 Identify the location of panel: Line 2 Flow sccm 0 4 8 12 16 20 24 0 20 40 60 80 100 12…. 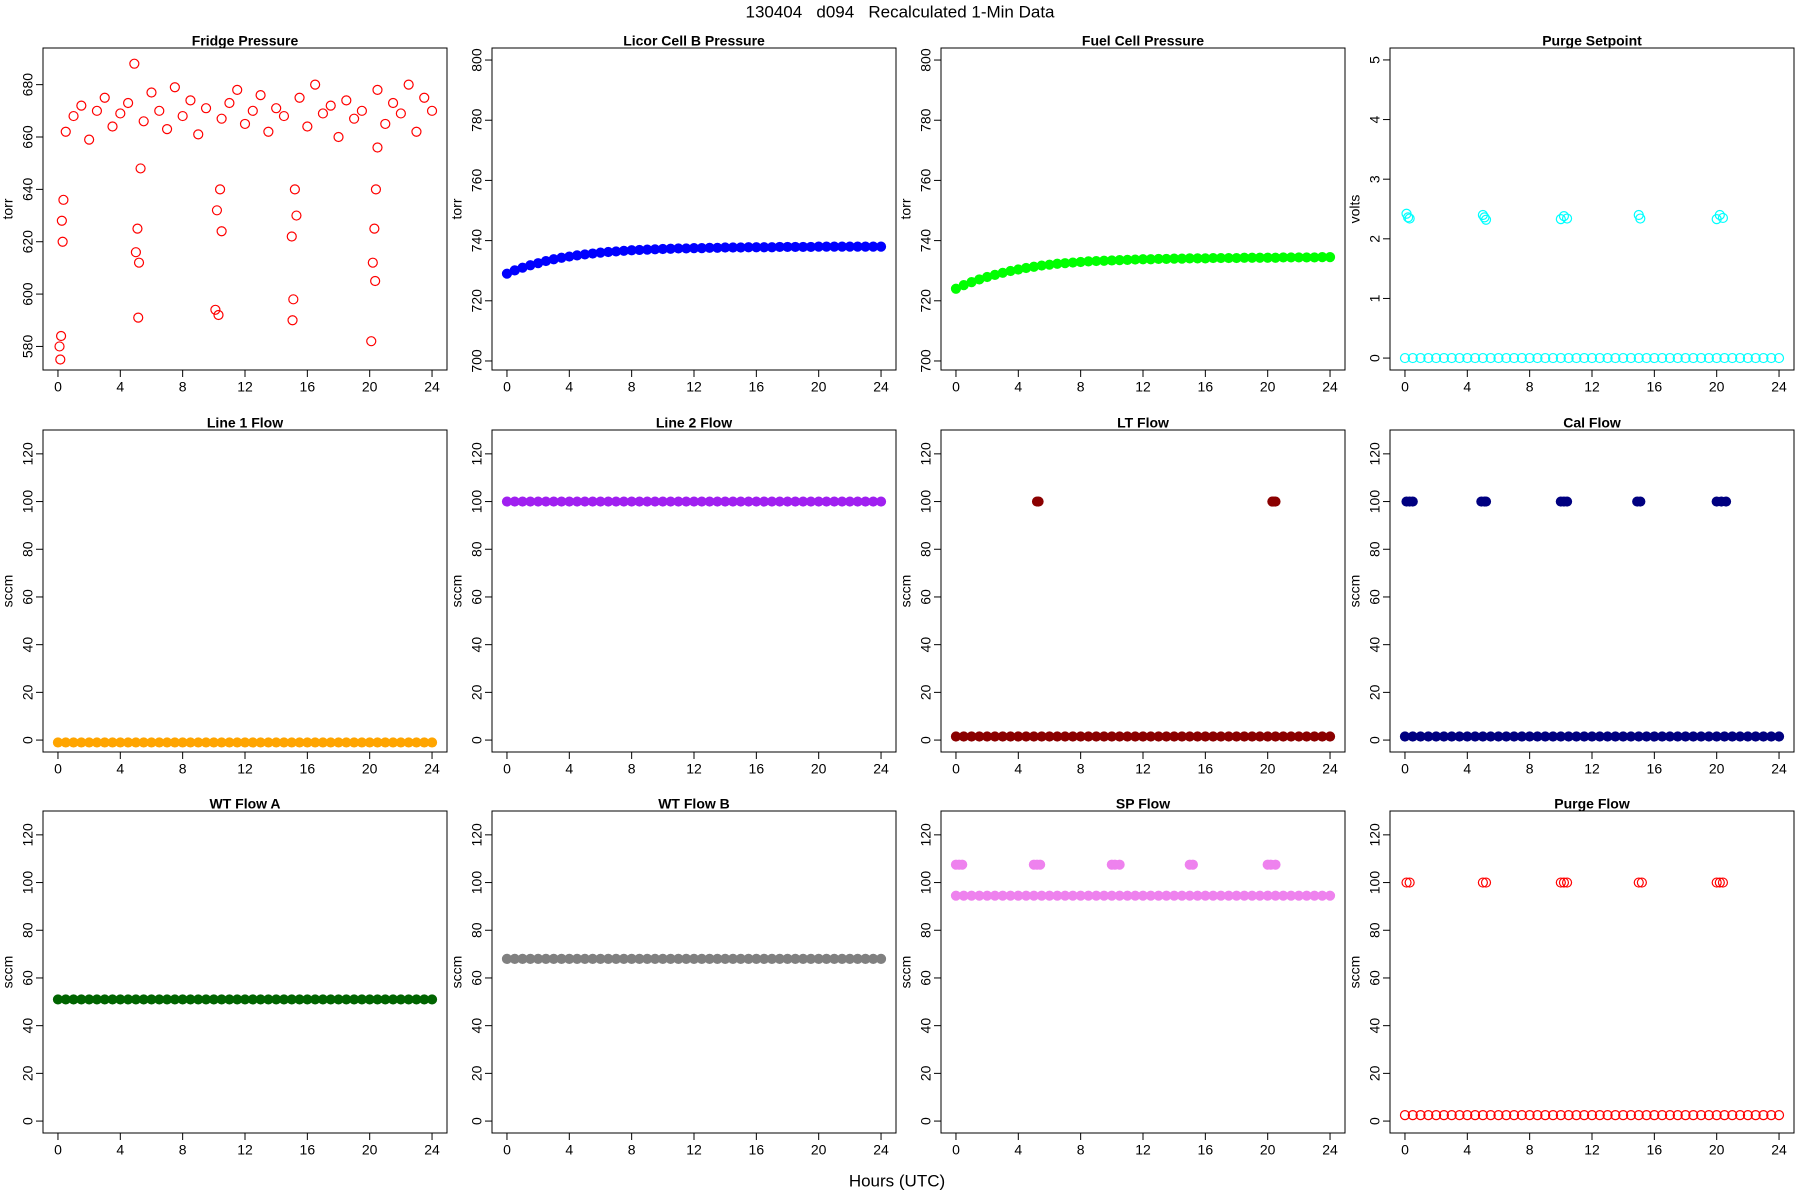
(673, 596).